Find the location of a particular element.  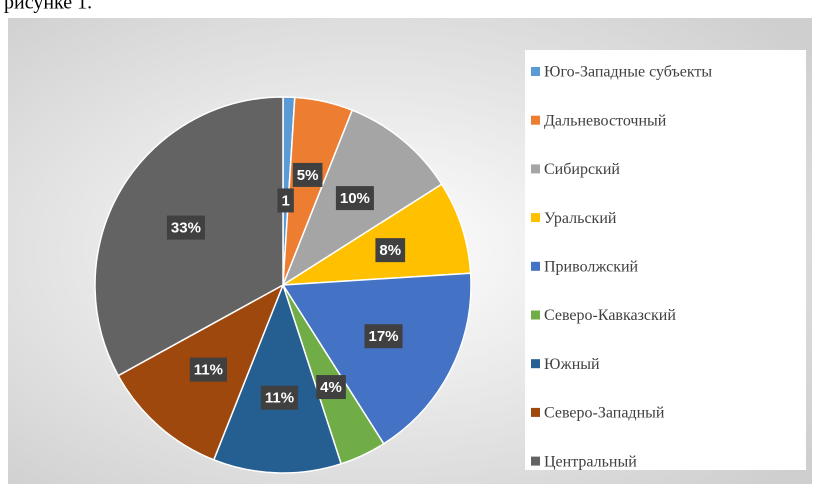

data-label: 5% is located at coordinates (307, 174).